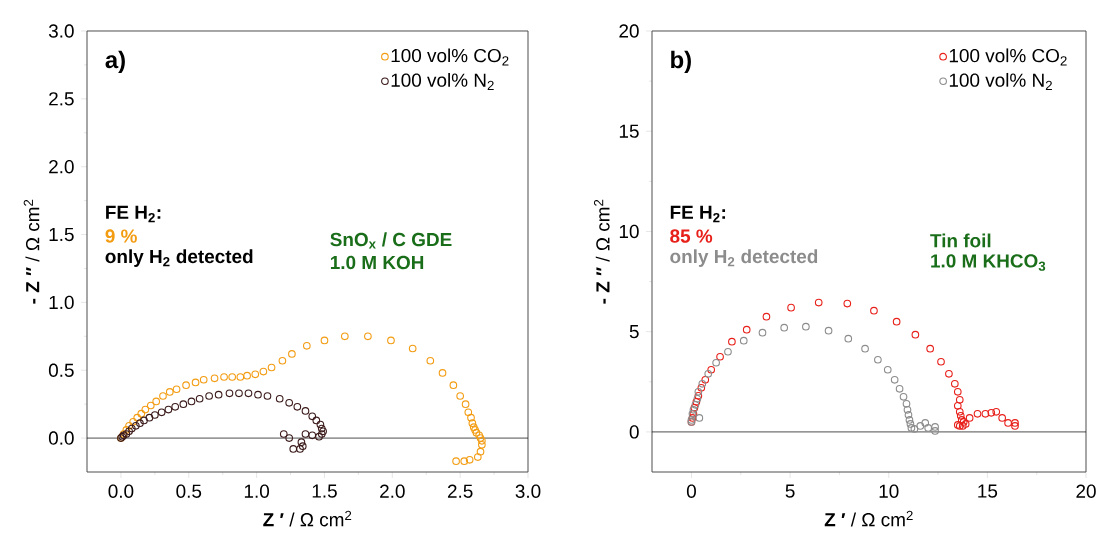  I want to click on y-tick-label: 20, so click(629, 31).